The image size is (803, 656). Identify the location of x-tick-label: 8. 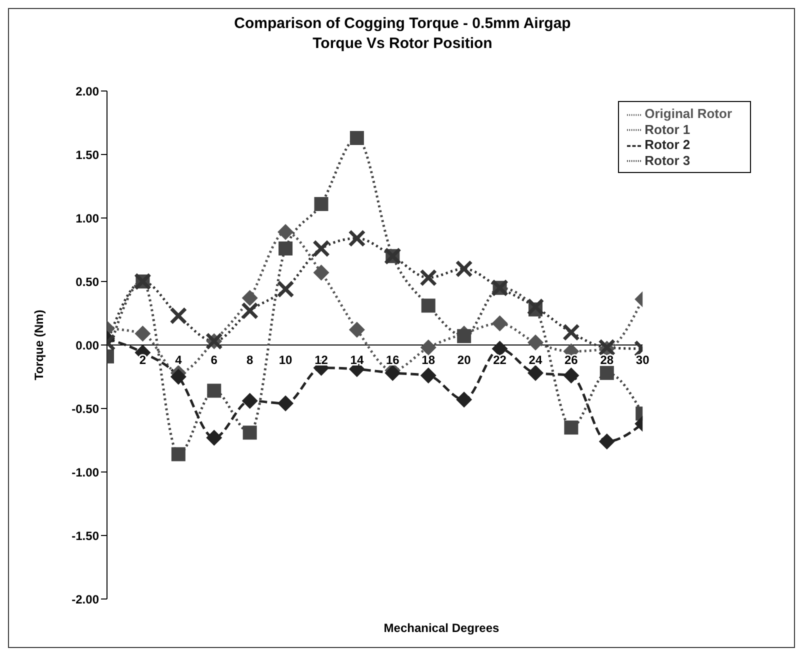
(250, 360).